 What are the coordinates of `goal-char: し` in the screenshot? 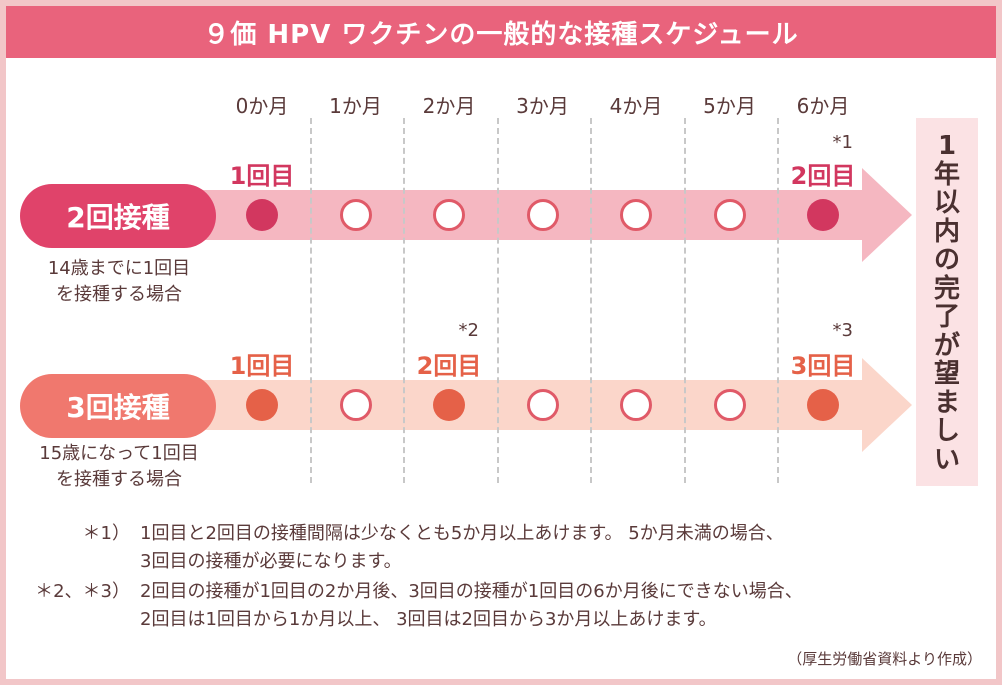 It's located at (946, 431).